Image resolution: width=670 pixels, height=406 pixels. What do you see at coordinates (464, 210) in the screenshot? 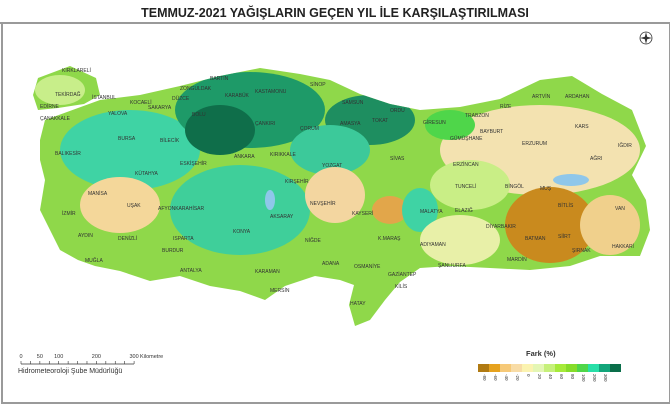
I see `city-label: ELAZIĞ` at bounding box center [464, 210].